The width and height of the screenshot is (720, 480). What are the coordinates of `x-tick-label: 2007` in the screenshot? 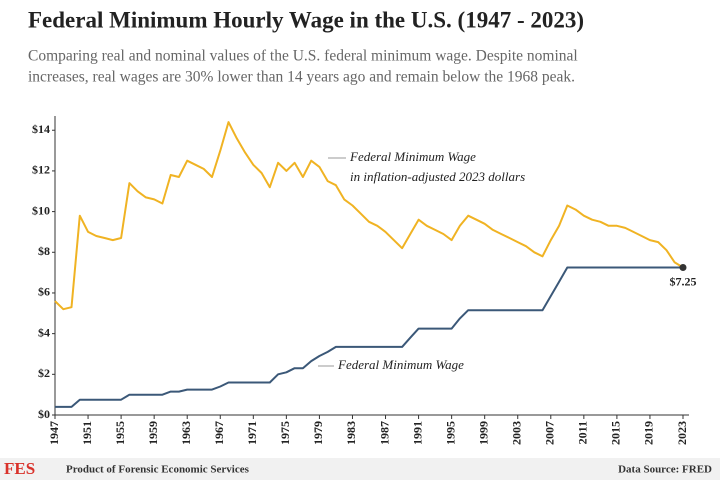 It's located at (550, 433).